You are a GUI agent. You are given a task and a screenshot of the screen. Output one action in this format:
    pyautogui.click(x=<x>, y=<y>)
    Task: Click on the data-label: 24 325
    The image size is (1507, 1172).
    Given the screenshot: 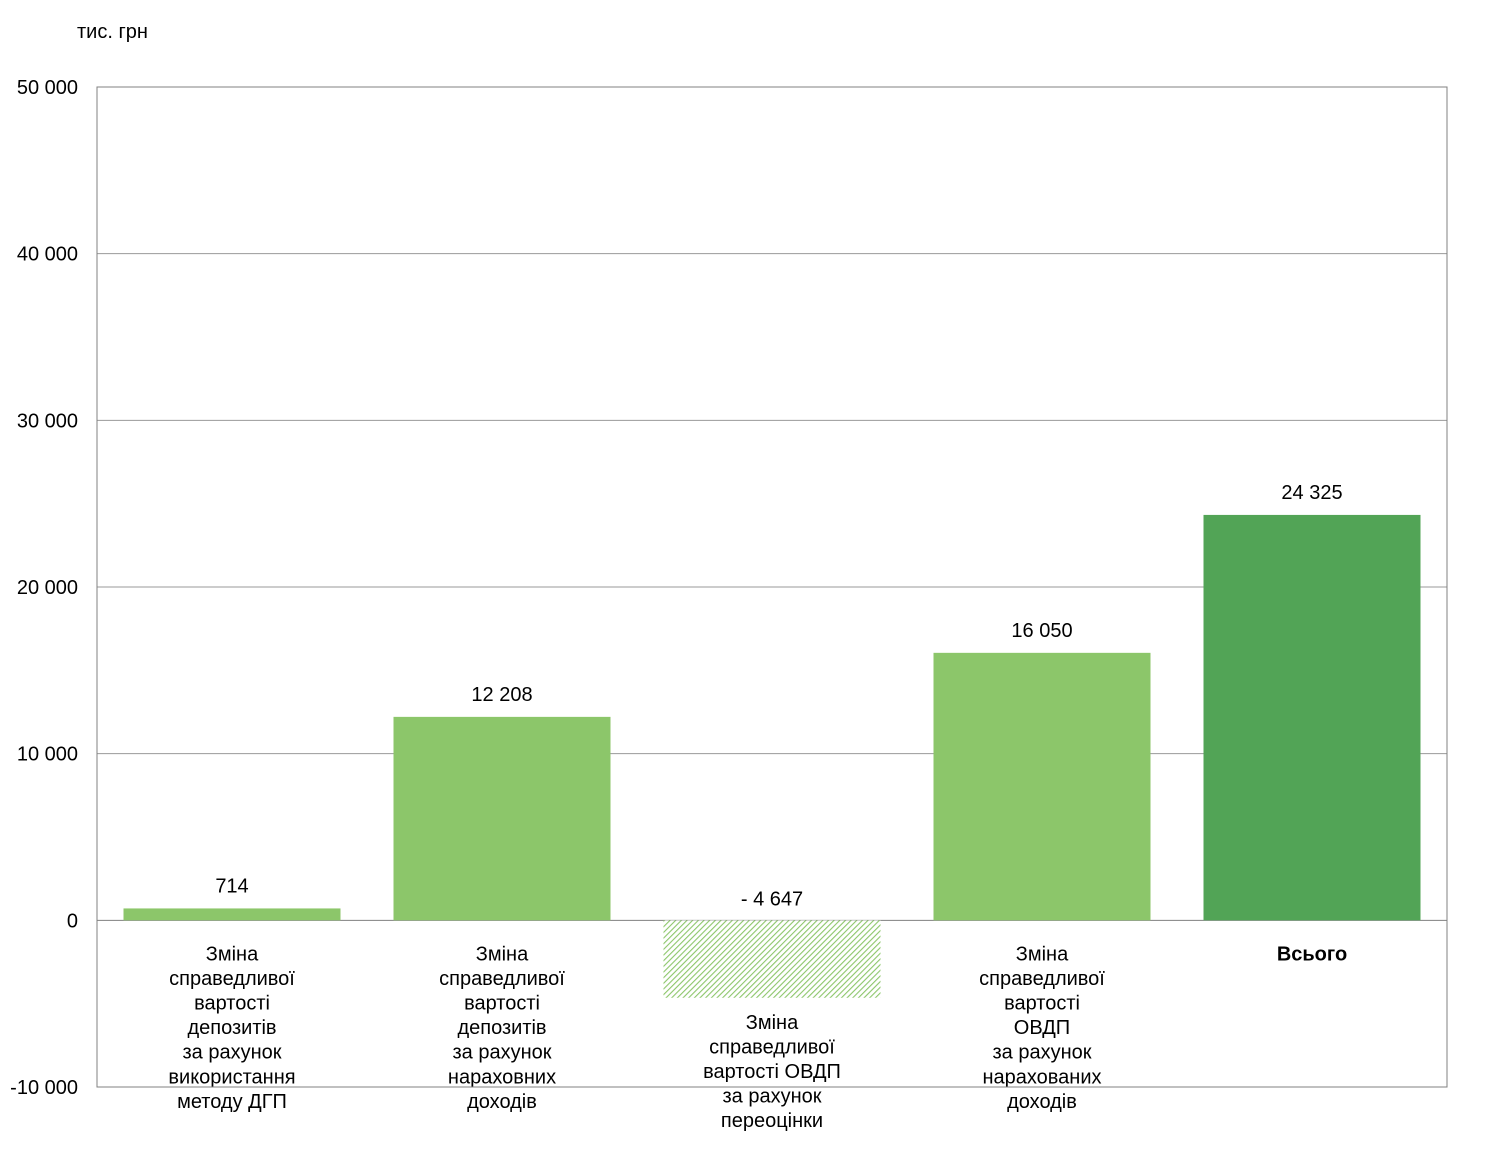 What is the action you would take?
    pyautogui.click(x=1311, y=493)
    